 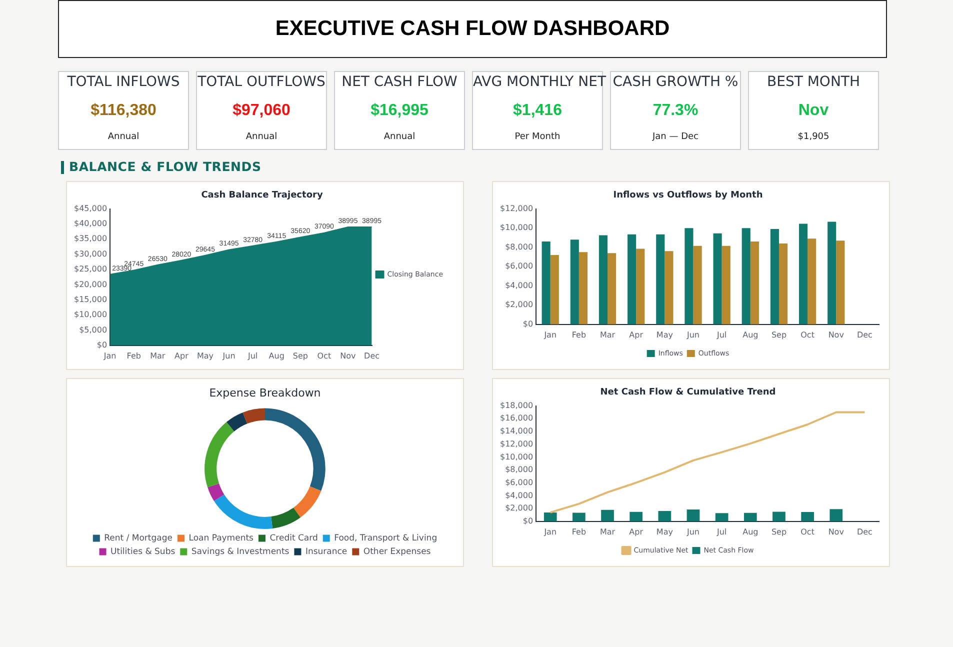 I want to click on legend-label: Other Expenses, so click(x=397, y=551).